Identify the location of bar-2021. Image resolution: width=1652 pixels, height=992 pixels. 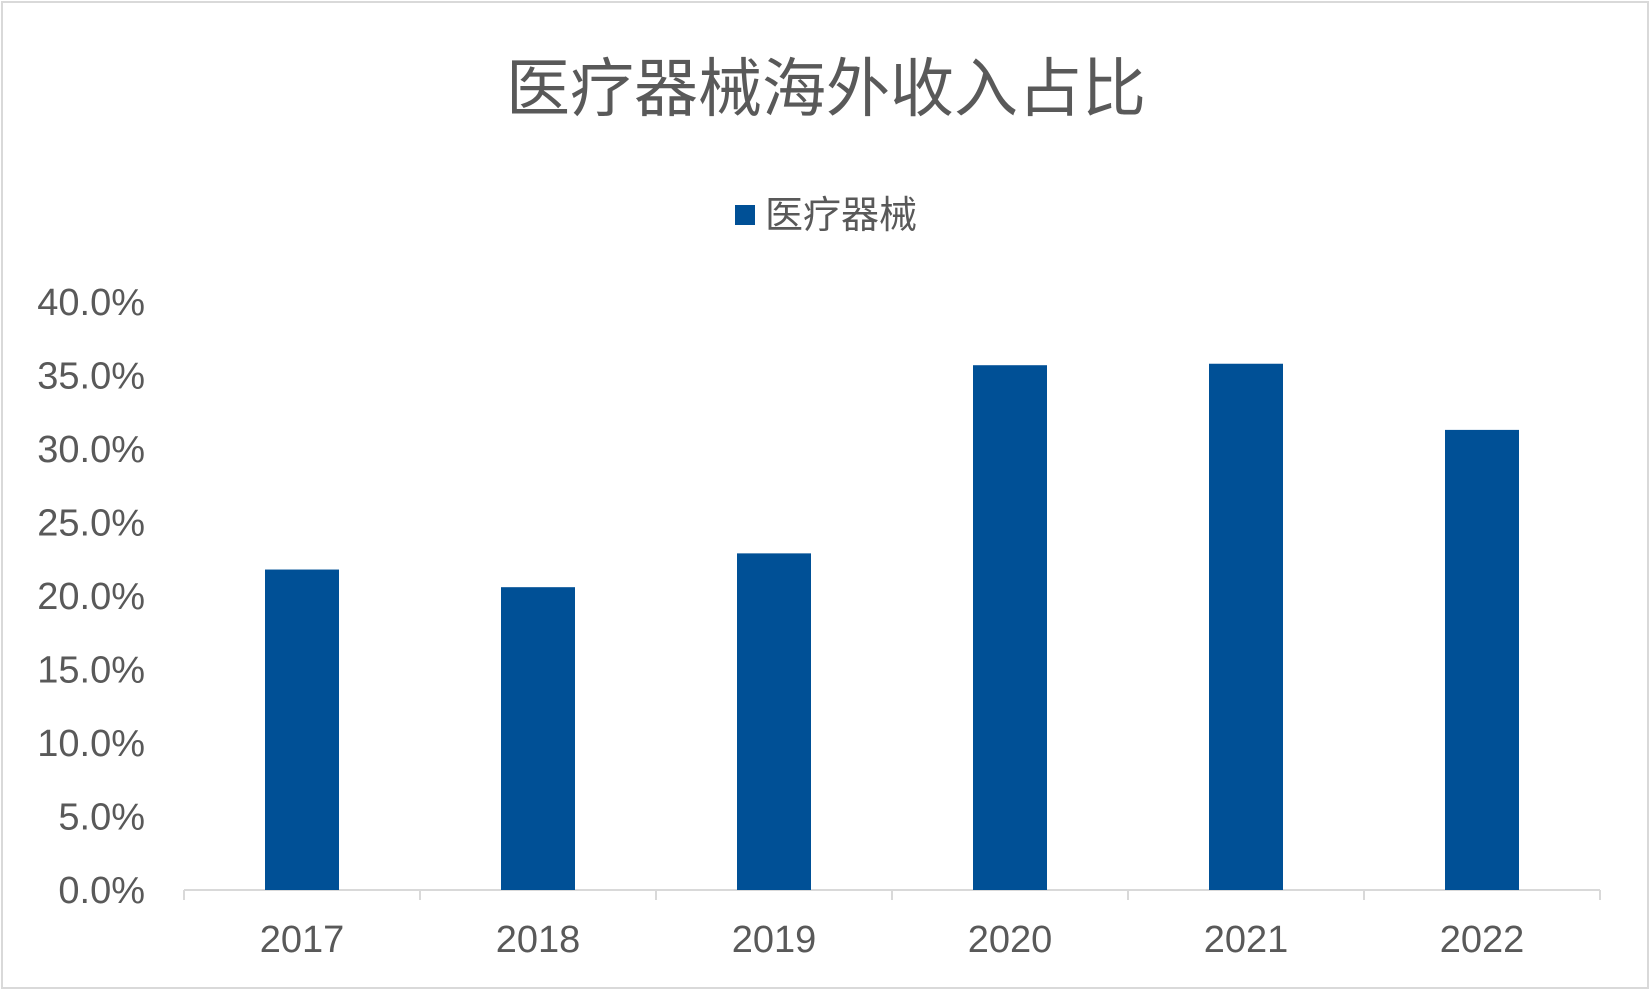
(1246, 626).